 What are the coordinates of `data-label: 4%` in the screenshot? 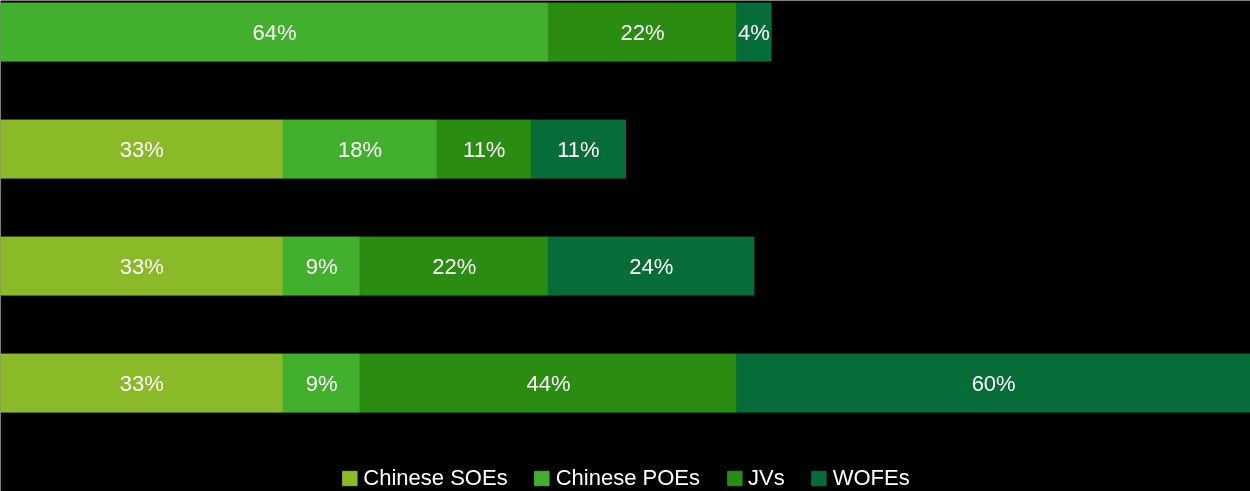 It's located at (754, 32).